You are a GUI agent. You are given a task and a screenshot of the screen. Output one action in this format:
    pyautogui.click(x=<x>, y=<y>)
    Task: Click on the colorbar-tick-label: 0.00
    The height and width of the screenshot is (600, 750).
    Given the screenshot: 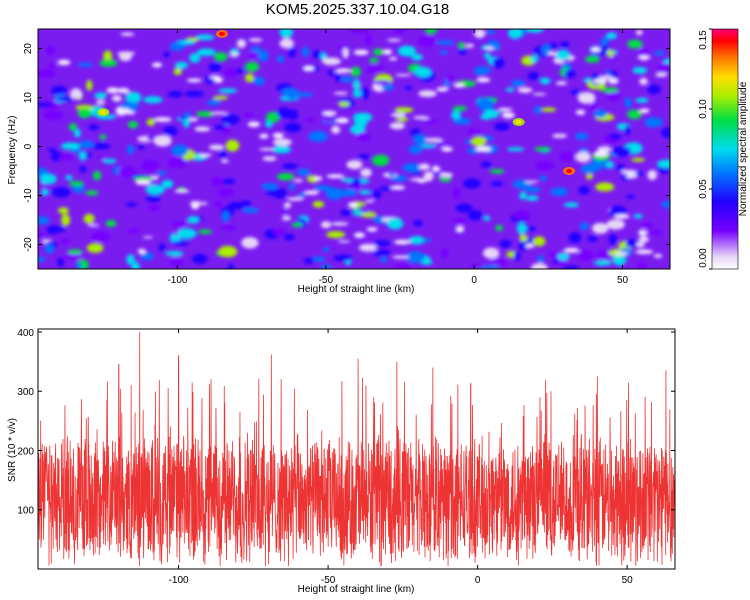 What is the action you would take?
    pyautogui.click(x=703, y=258)
    